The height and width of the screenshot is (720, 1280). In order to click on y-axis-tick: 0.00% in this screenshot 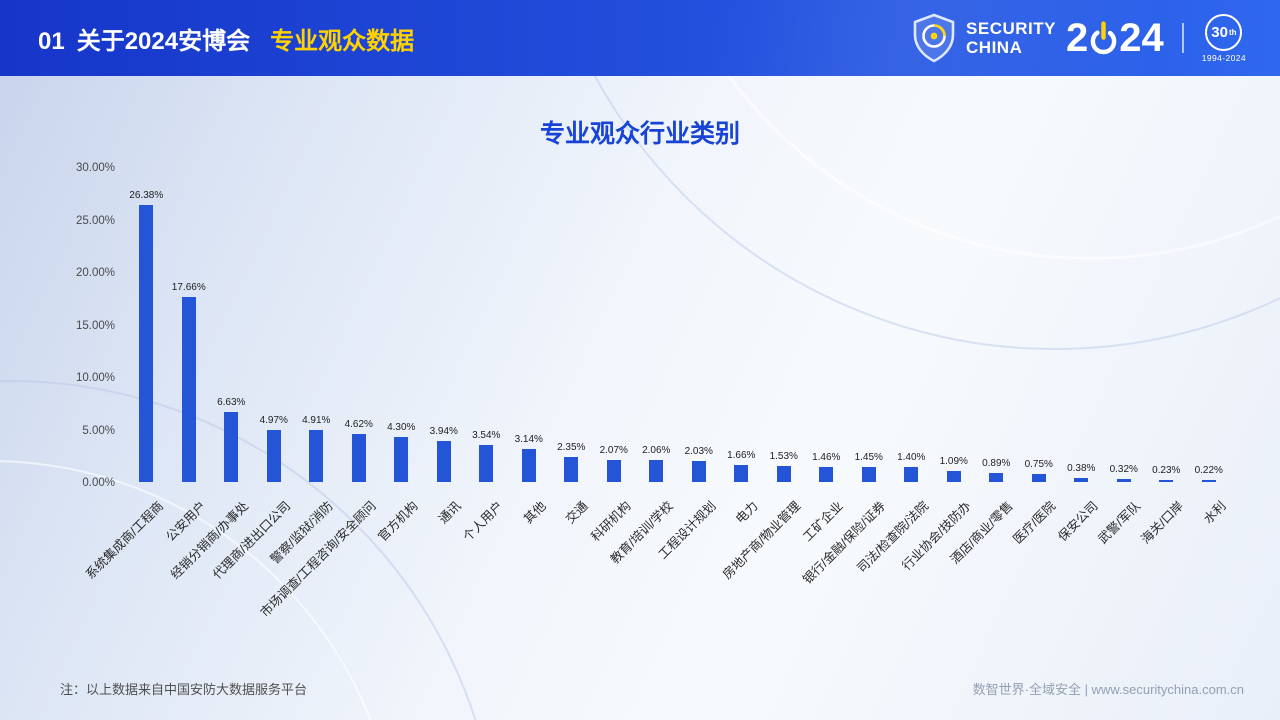, I will do `click(98, 483)`.